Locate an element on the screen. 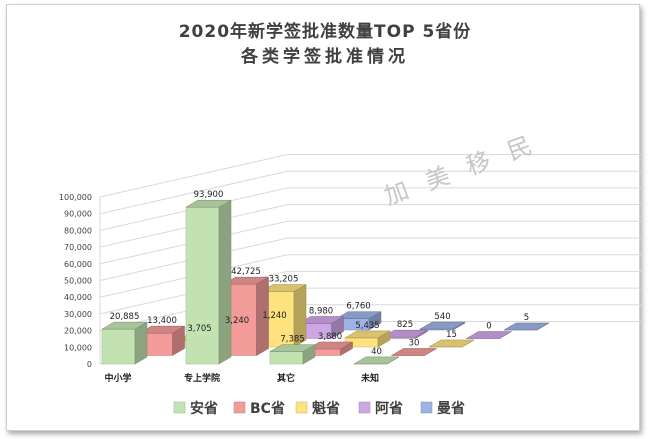  data-label: 40 is located at coordinates (376, 352).